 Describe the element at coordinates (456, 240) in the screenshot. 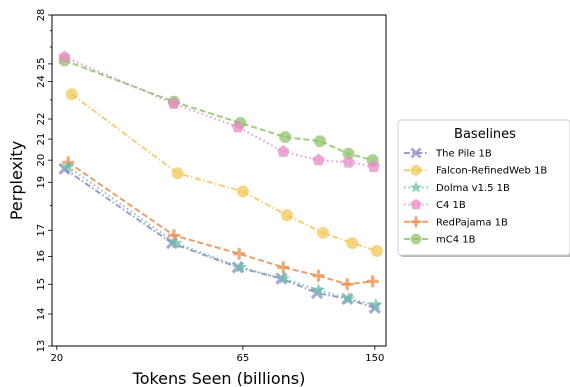

I see `legend-label: mC4 1B` at that location.